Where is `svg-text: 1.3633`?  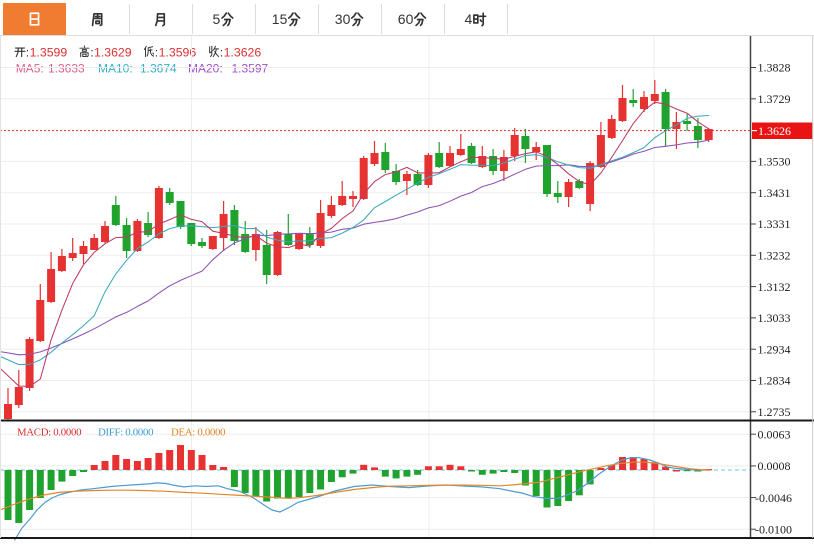 svg-text: 1.3633 is located at coordinates (66, 68).